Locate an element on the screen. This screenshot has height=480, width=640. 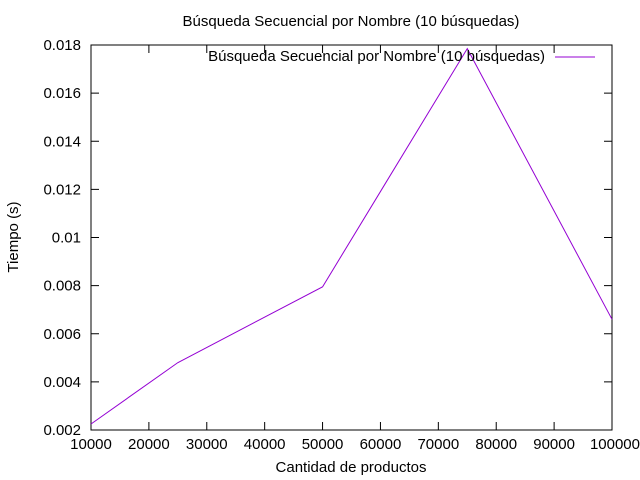
x-tick-label: 70000 is located at coordinates (438, 444).